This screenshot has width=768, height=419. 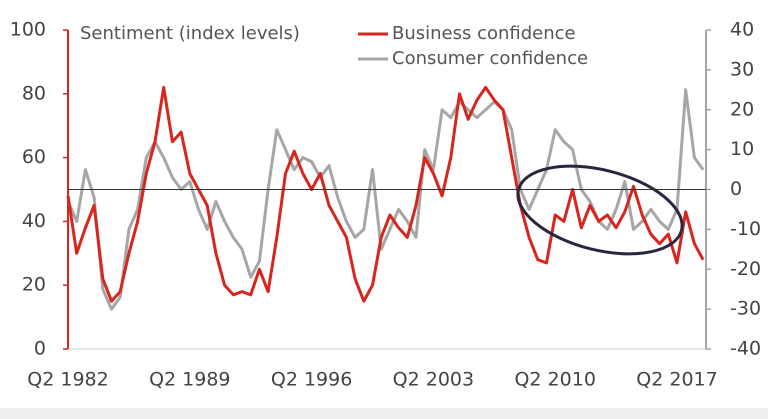 I want to click on x-tick-label: Q2 2010, so click(x=554, y=380).